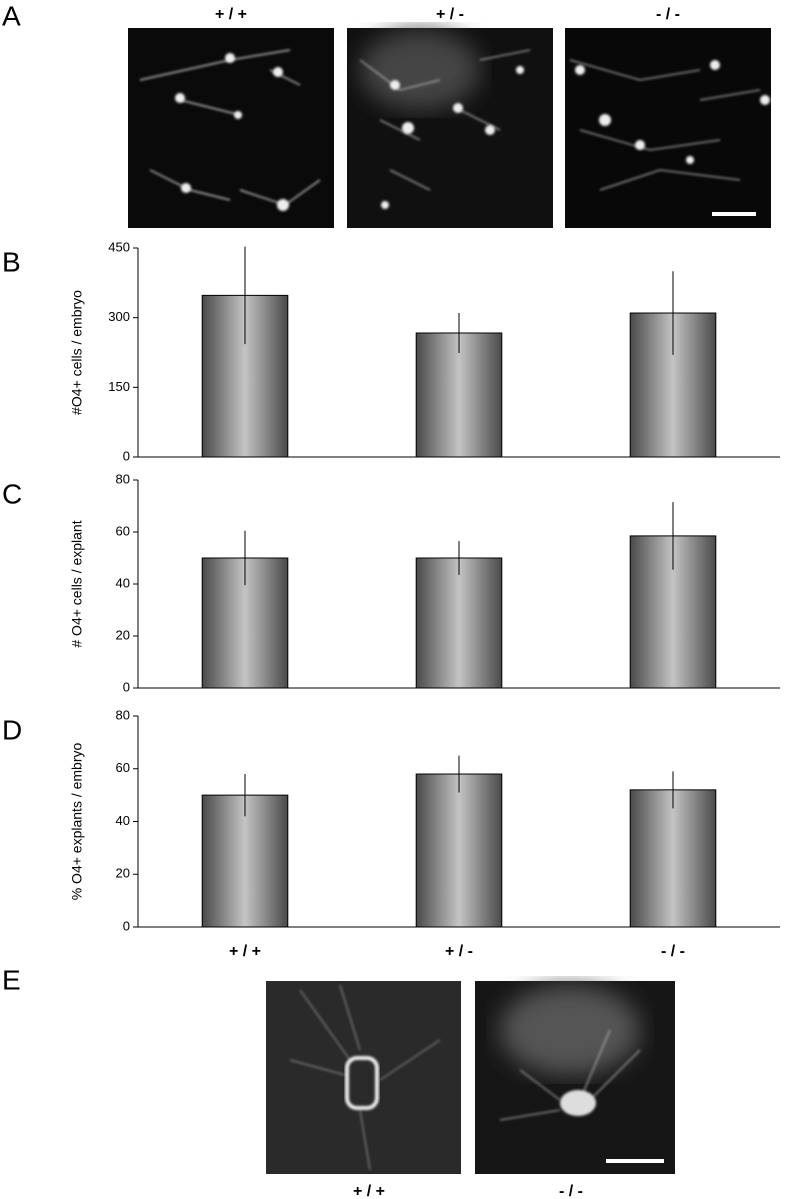 The height and width of the screenshot is (1199, 789). What do you see at coordinates (77, 583) in the screenshot?
I see `y-axis-label: # O4+ cells / explant` at bounding box center [77, 583].